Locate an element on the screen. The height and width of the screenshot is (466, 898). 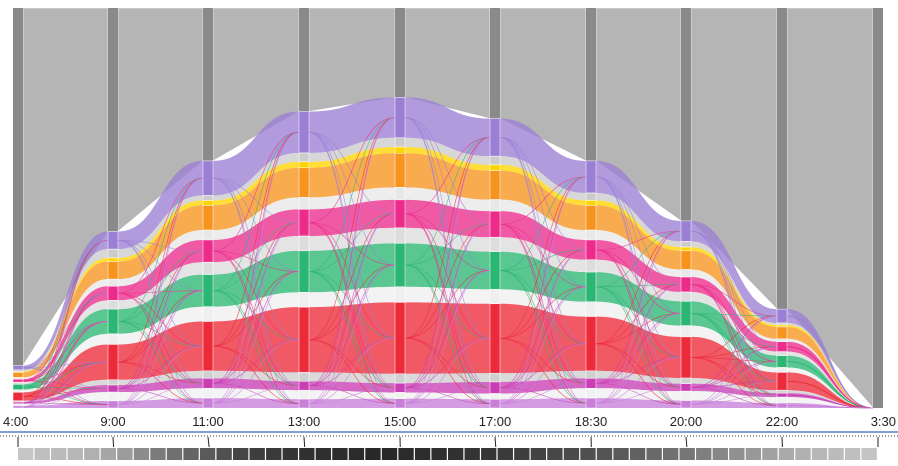
overview-connector is located at coordinates (304, 442).